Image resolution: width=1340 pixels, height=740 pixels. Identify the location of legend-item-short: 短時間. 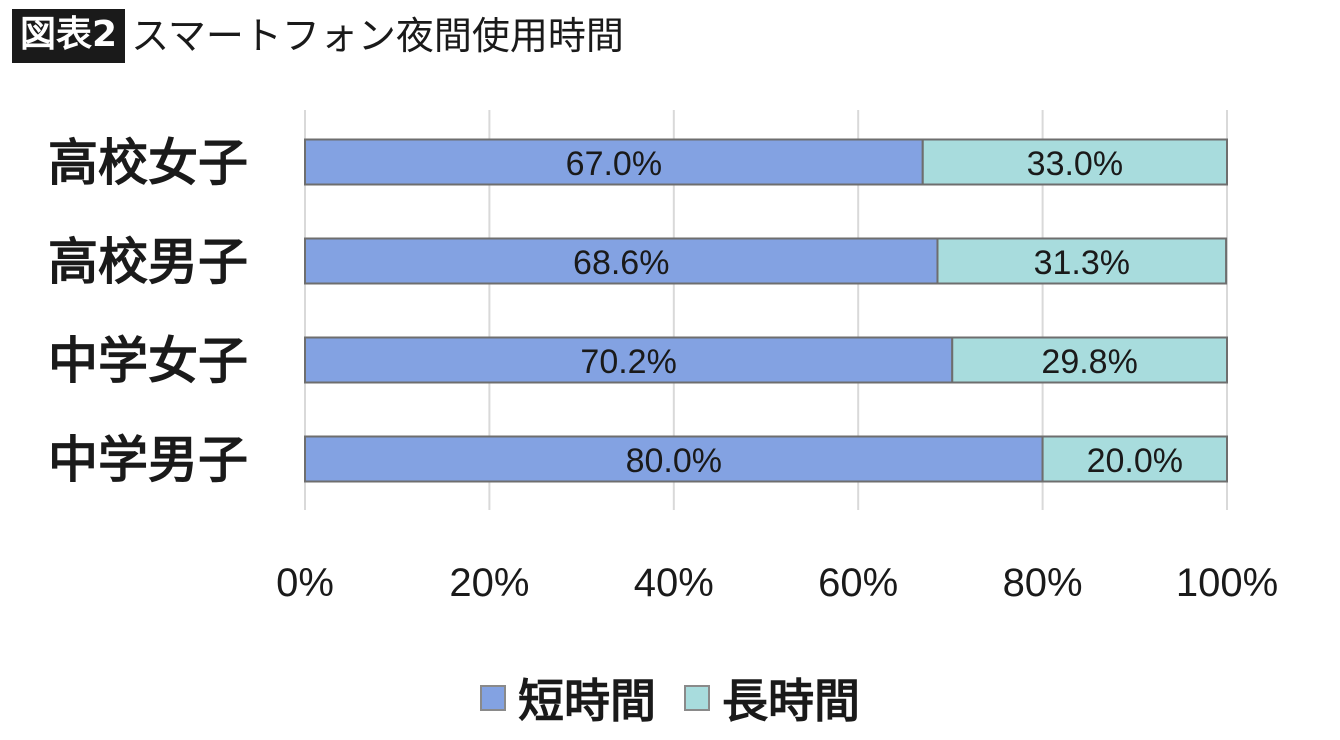
(568, 698).